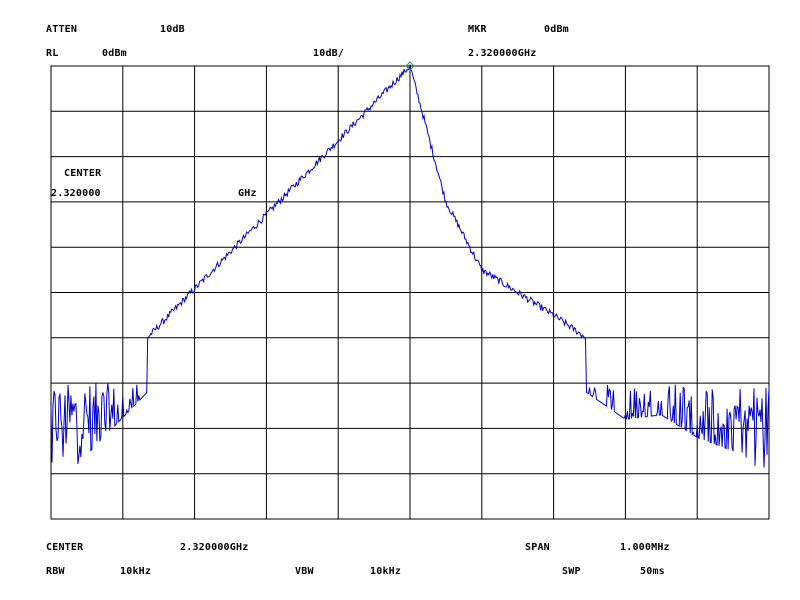  What do you see at coordinates (62, 29) in the screenshot?
I see `atten-label: ATTEN` at bounding box center [62, 29].